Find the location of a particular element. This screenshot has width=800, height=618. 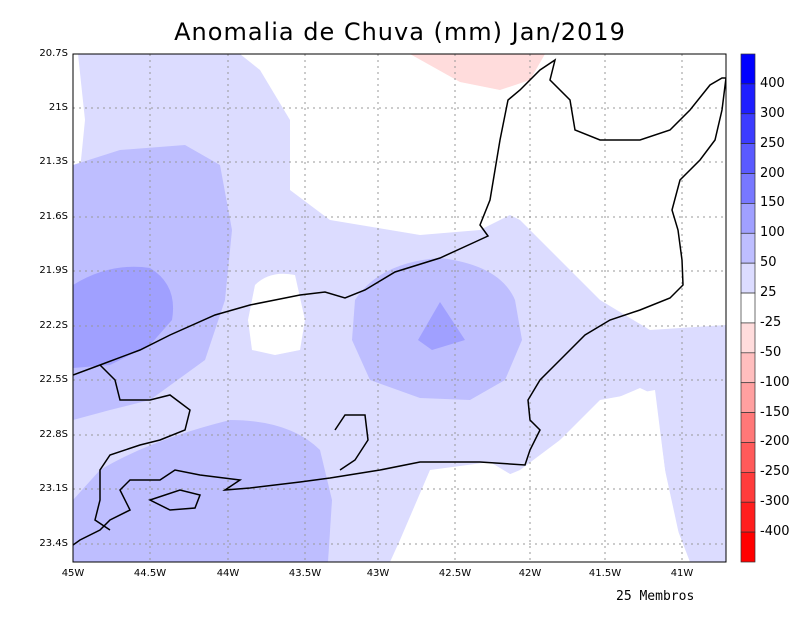

lat-tick-label: 22.2S is located at coordinates (53, 325).